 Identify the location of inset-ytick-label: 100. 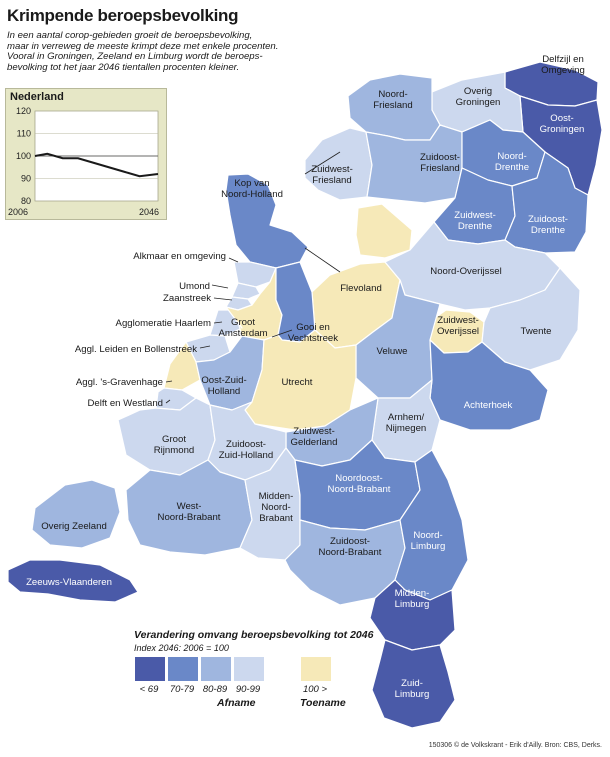
(23, 156).